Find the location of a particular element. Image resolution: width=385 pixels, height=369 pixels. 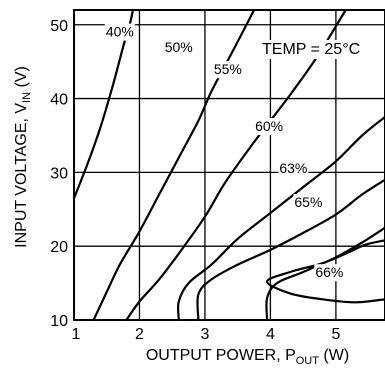

x-tick-label: 1 is located at coordinates (76, 334).